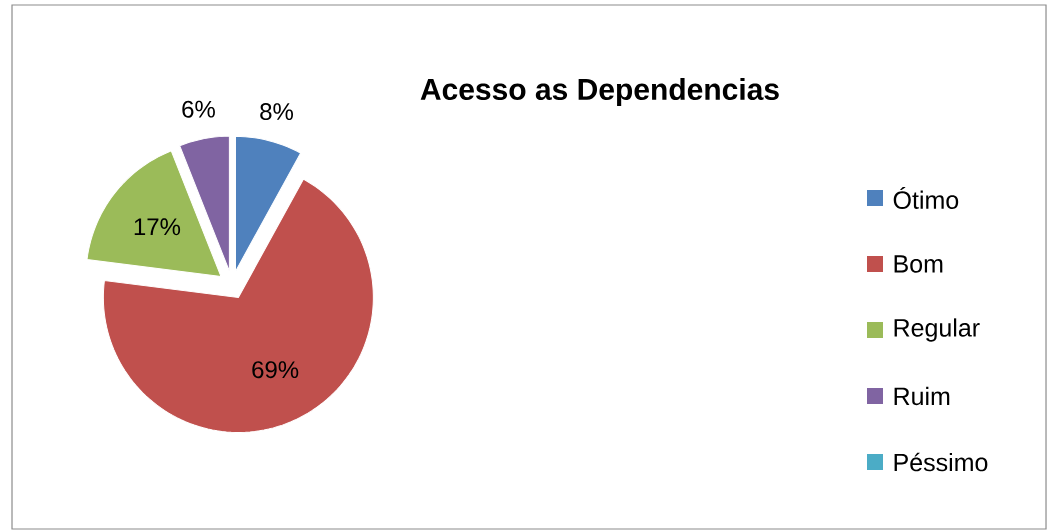  I want to click on legend-label: Regular, so click(937, 330).